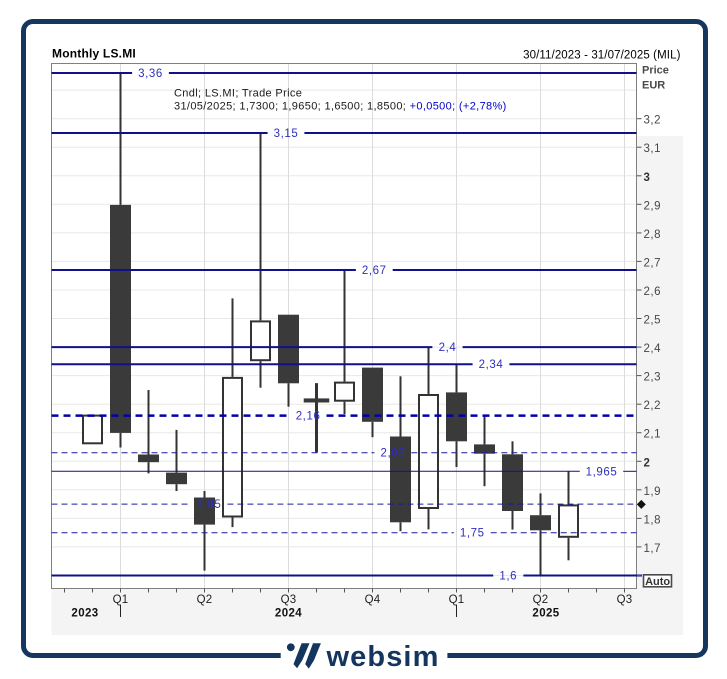 Image resolution: width=727 pixels, height=679 pixels. What do you see at coordinates (94, 54) in the screenshot?
I see `svg-text: Monthly LS.MI` at bounding box center [94, 54].